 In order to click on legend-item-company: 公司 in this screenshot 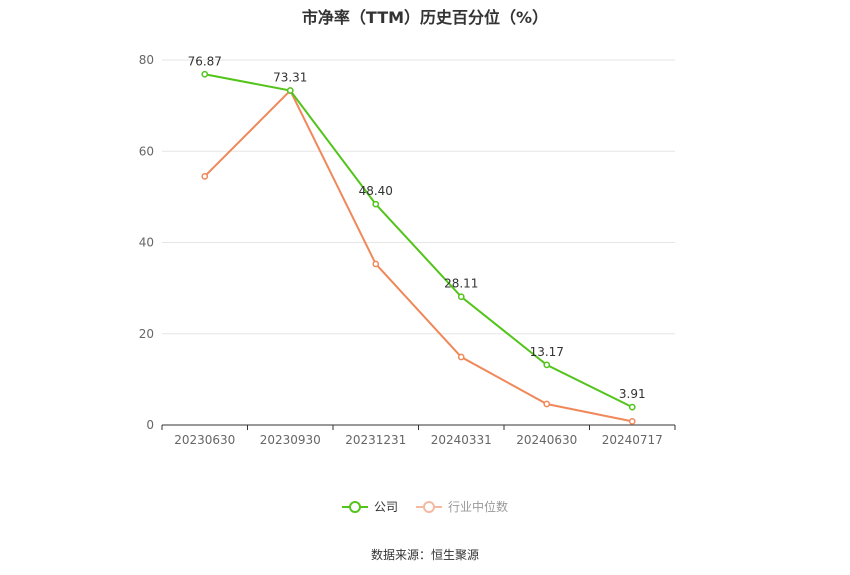, I will do `click(369, 506)`.